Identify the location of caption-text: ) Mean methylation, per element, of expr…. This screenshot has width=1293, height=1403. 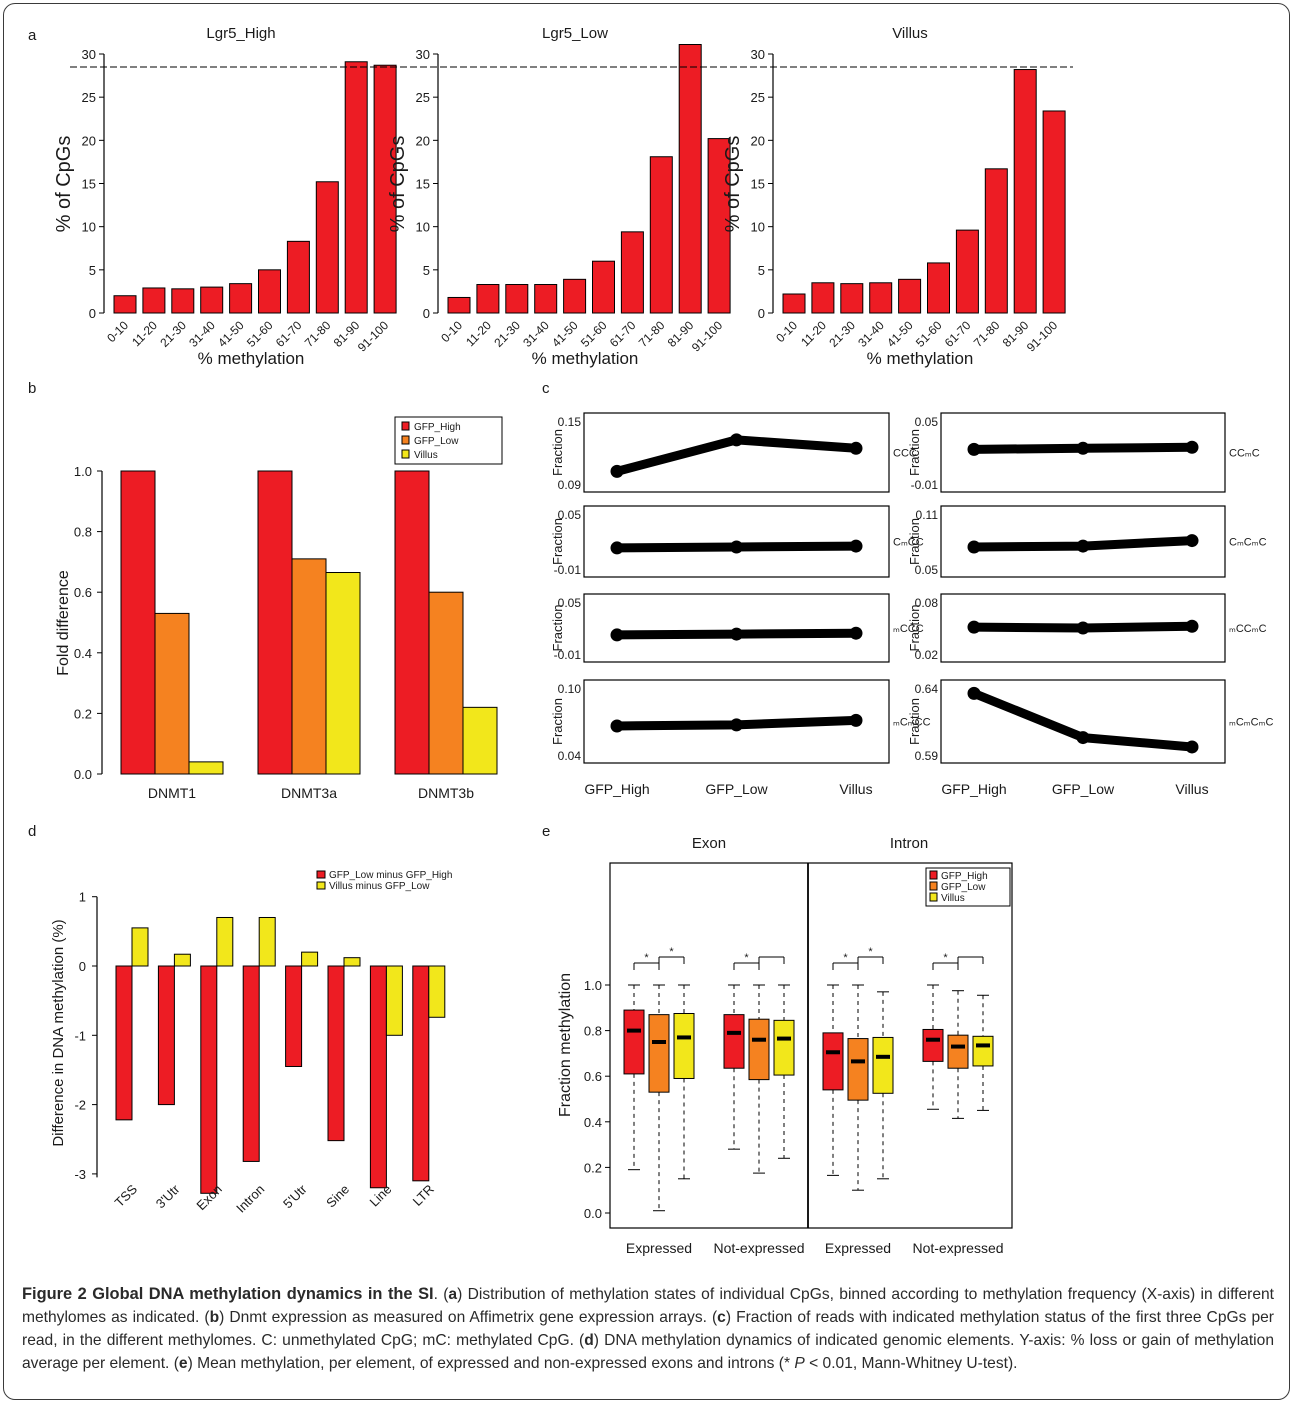
(491, 1363).